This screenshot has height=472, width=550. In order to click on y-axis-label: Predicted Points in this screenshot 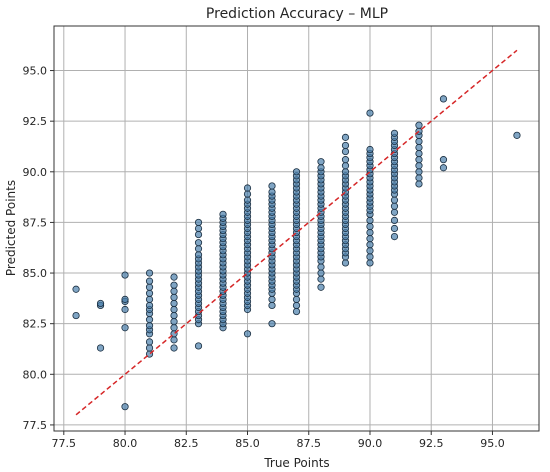, I will do `click(11, 228)`.